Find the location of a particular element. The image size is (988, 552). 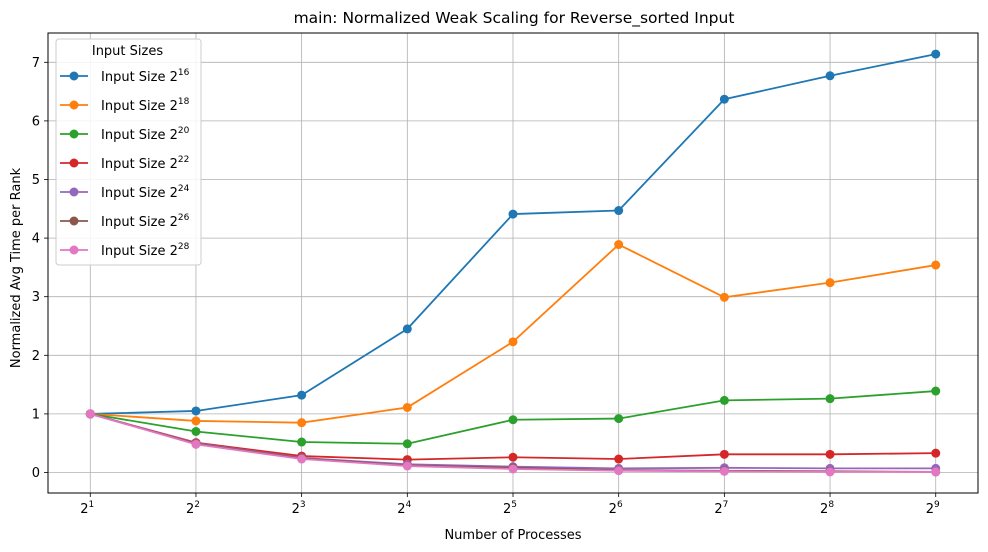

x-tick-label: 28 is located at coordinates (827, 508).